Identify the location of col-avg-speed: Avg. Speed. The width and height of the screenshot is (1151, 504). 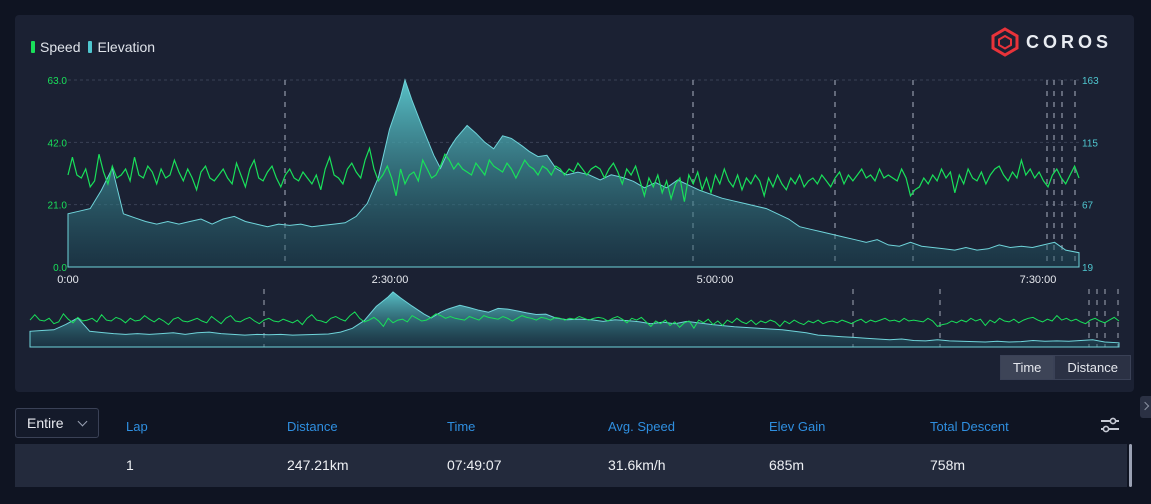
(641, 426).